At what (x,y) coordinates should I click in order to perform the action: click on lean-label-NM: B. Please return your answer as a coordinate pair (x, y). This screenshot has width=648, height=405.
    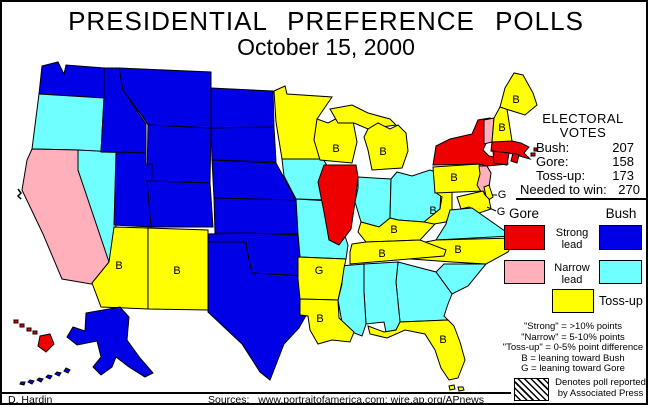
    Looking at the image, I should click on (176, 271).